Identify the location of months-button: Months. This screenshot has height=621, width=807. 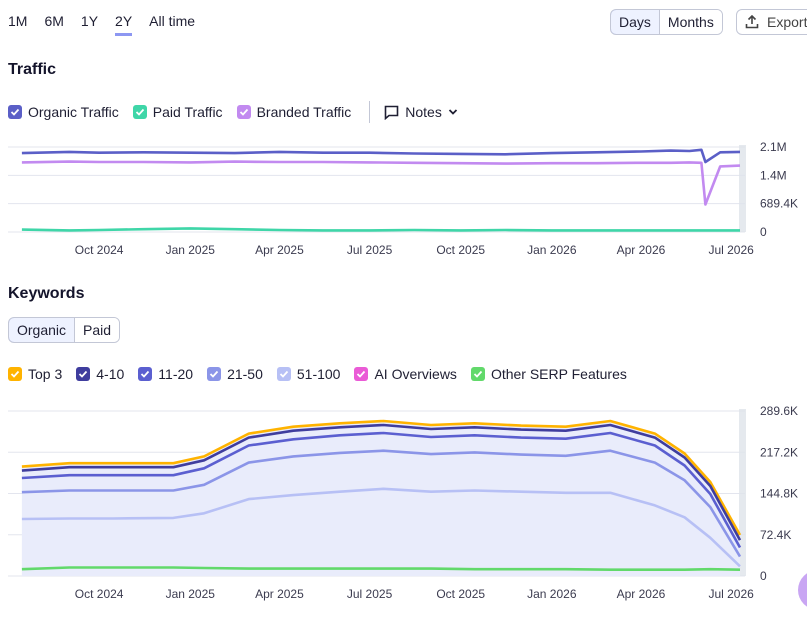
(690, 22).